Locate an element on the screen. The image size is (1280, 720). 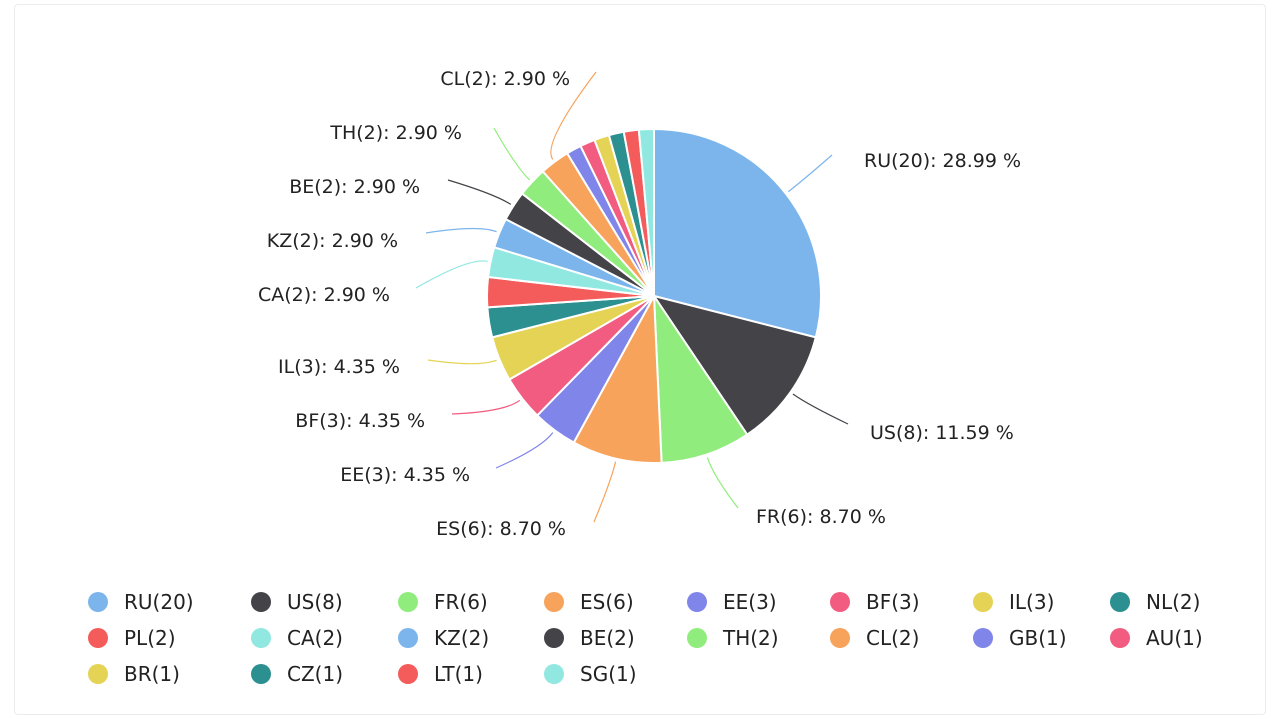
legend-item-nl: NL(2) is located at coordinates (1155, 602).